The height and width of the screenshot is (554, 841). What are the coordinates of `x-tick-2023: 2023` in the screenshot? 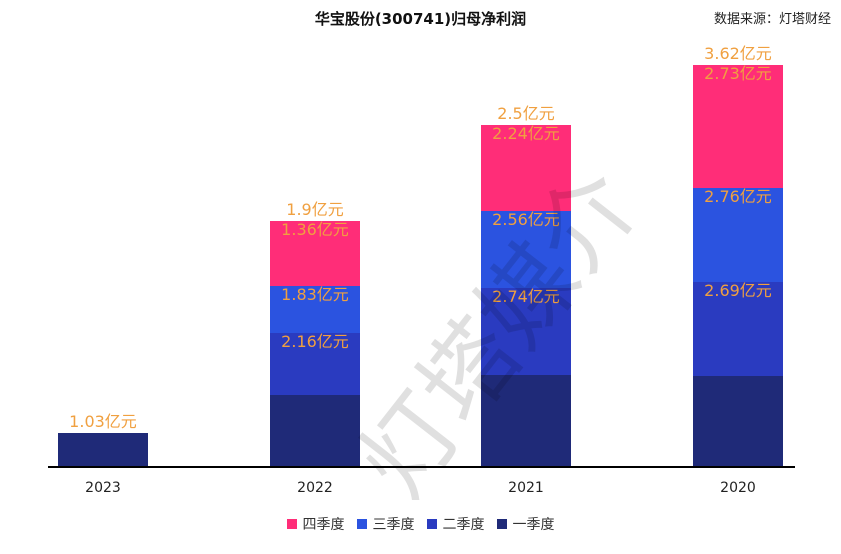 It's located at (103, 488).